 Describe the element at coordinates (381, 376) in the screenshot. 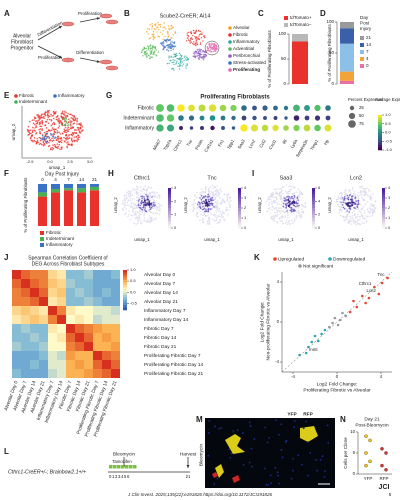

I see `x-tick-label: 4` at that location.